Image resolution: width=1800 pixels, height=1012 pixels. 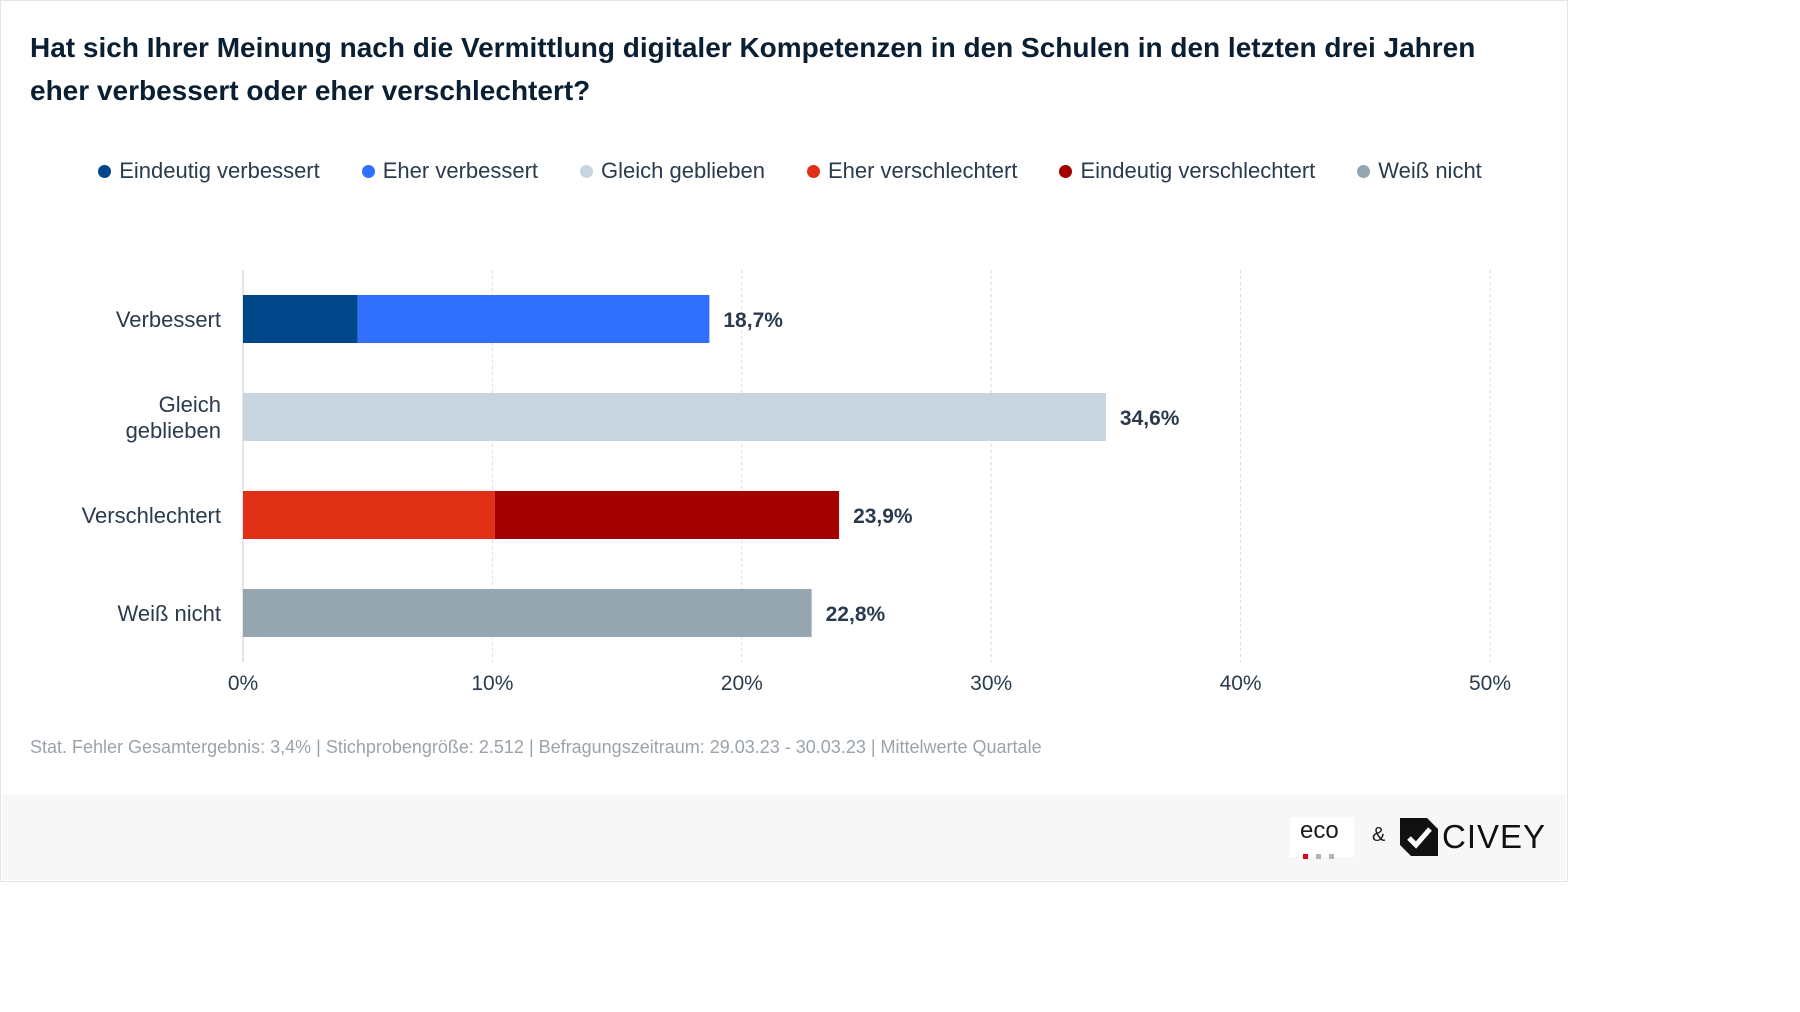 What do you see at coordinates (168, 319) in the screenshot?
I see `y-category-label: Verbessert` at bounding box center [168, 319].